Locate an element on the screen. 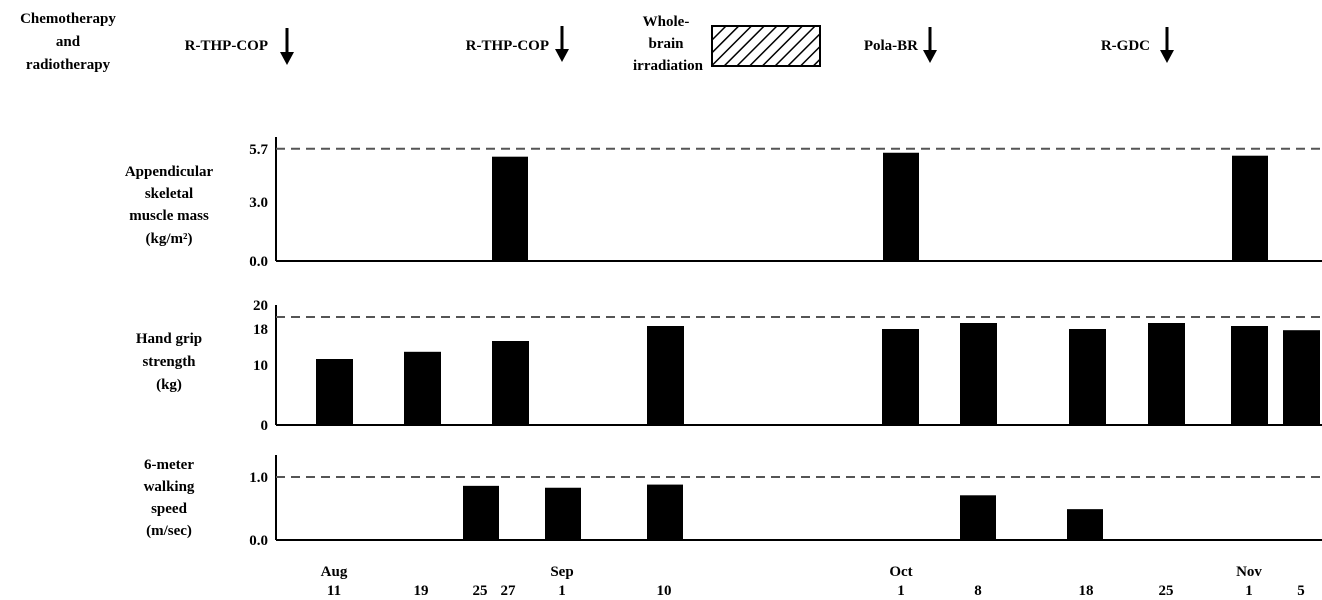 The height and width of the screenshot is (600, 1322). header-row-label-line-1: Chemotherapy is located at coordinates (68, 19).